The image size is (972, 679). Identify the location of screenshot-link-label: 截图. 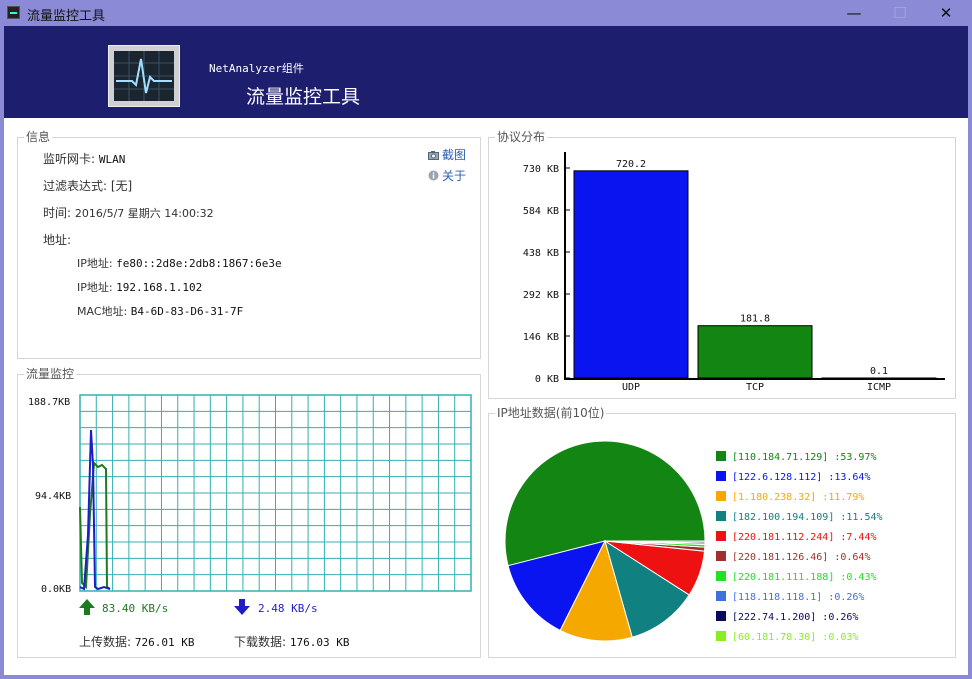
(454, 155).